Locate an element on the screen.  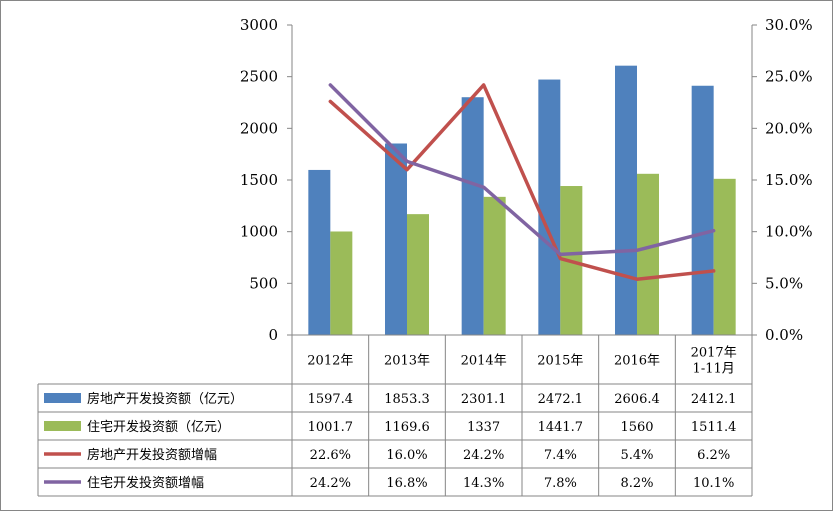
data-cell: 2412.1 is located at coordinates (714, 399).